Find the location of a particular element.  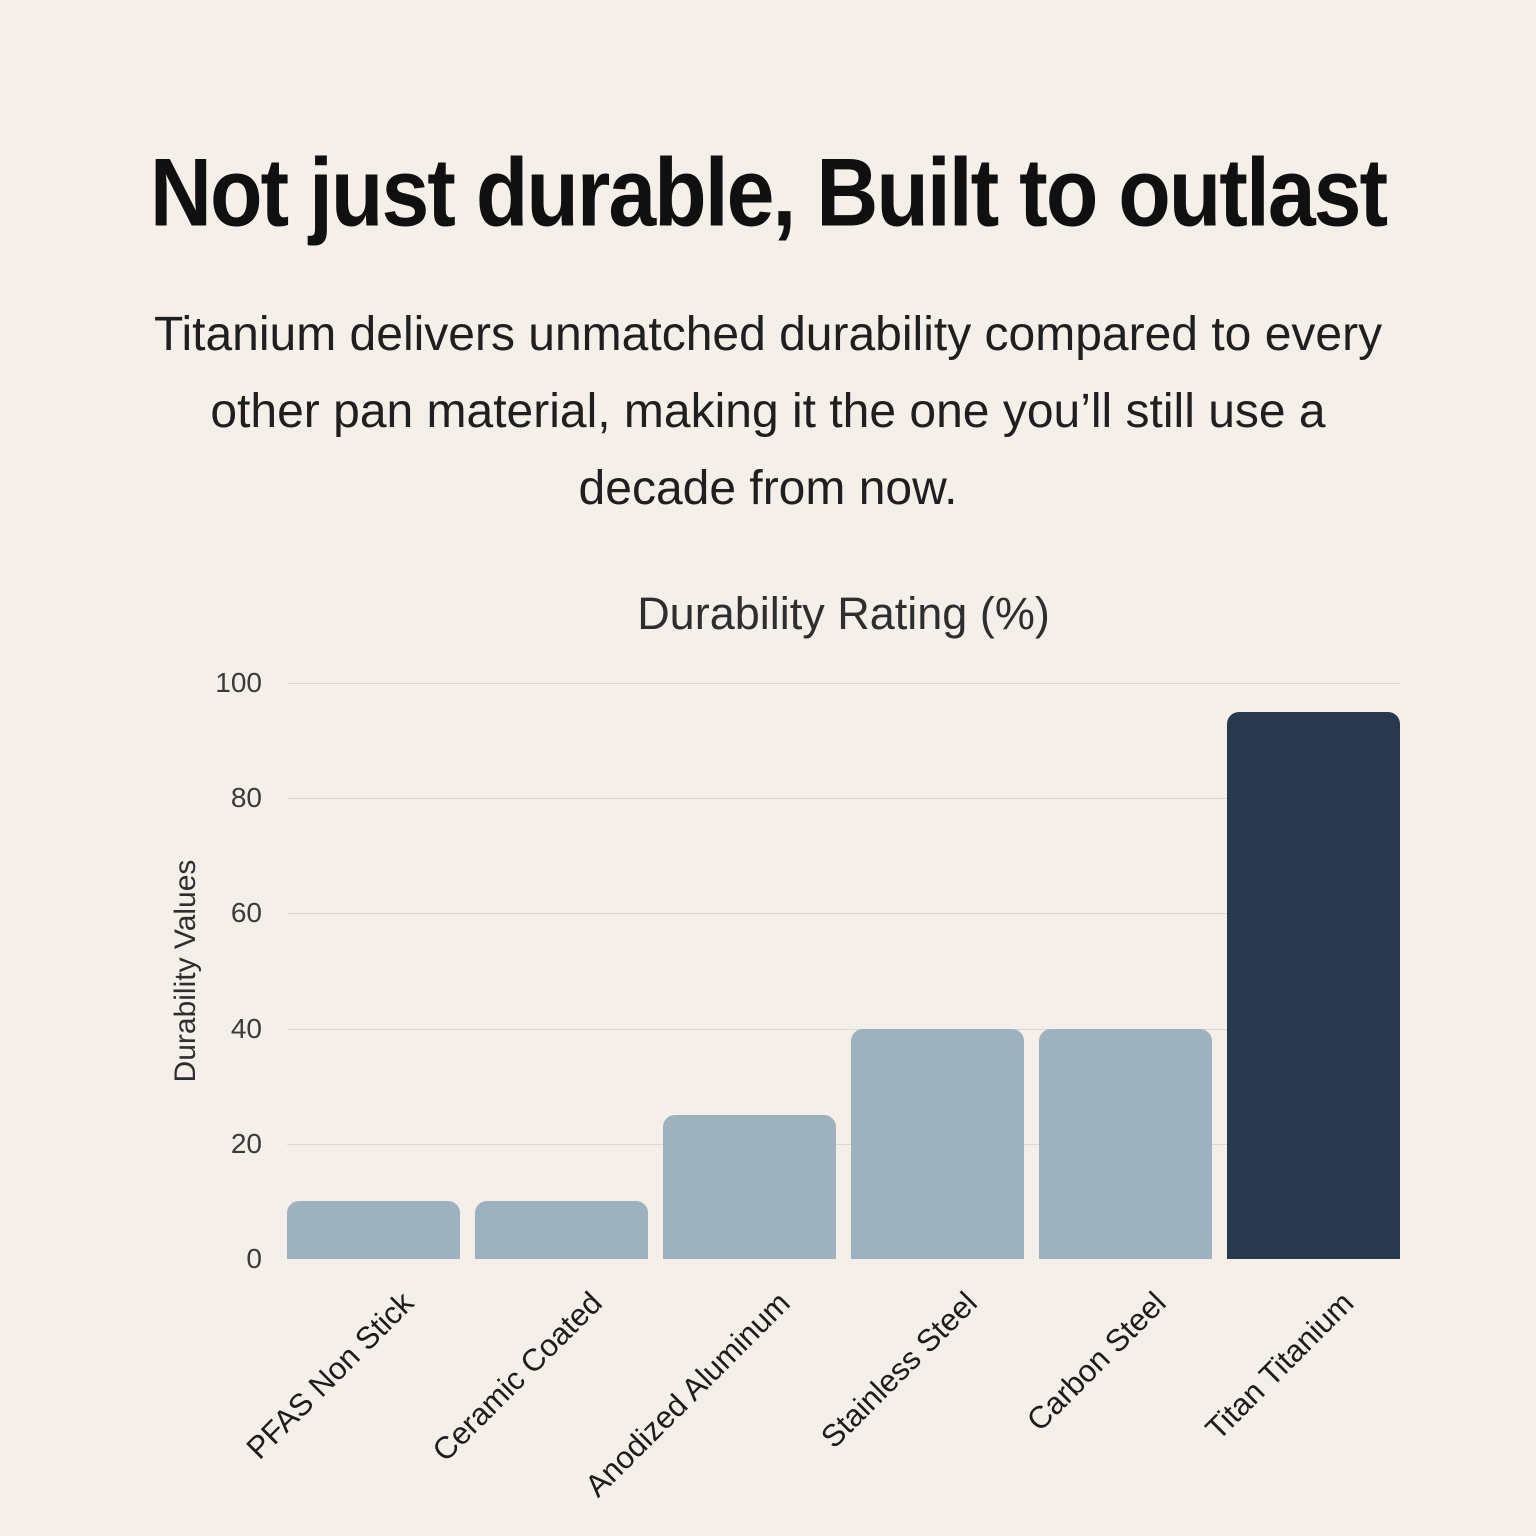

y-tick-80: 80 is located at coordinates (246, 798).